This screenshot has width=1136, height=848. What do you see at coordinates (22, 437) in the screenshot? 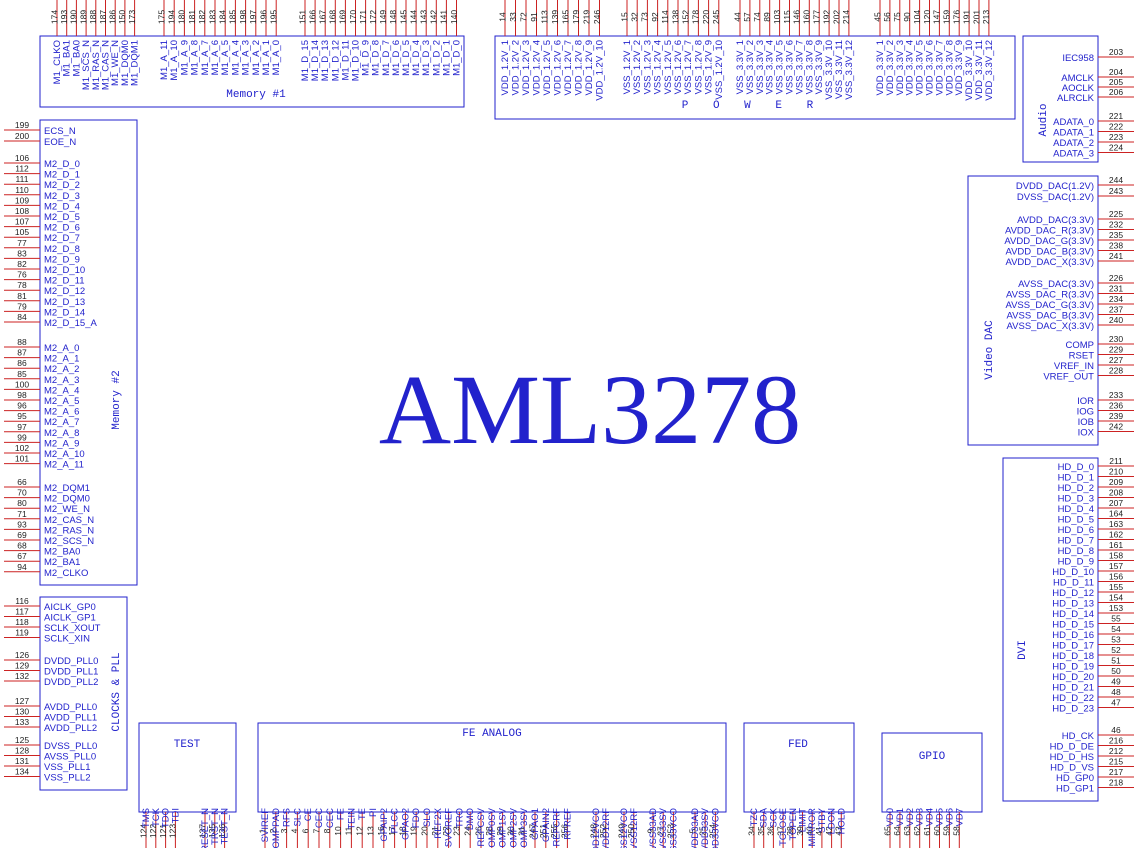
I see `memory2-pin-number: 99` at bounding box center [22, 437].